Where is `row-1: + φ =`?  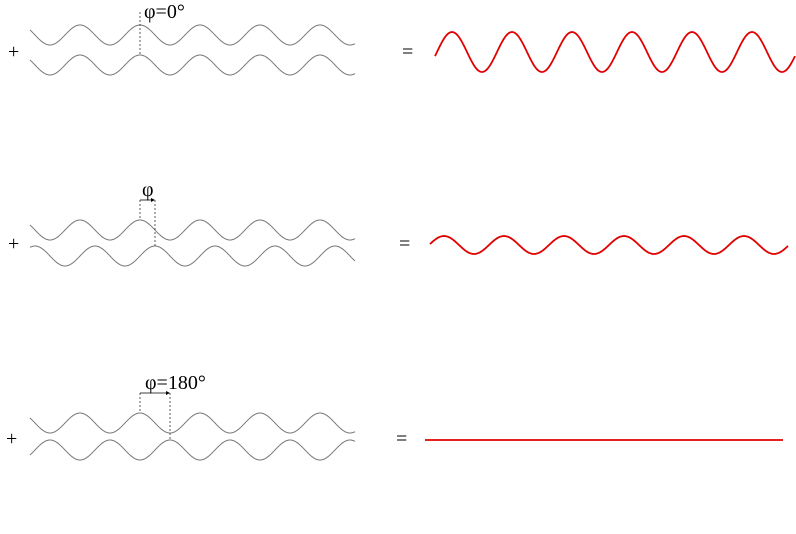 row-1: + φ = is located at coordinates (209, 217).